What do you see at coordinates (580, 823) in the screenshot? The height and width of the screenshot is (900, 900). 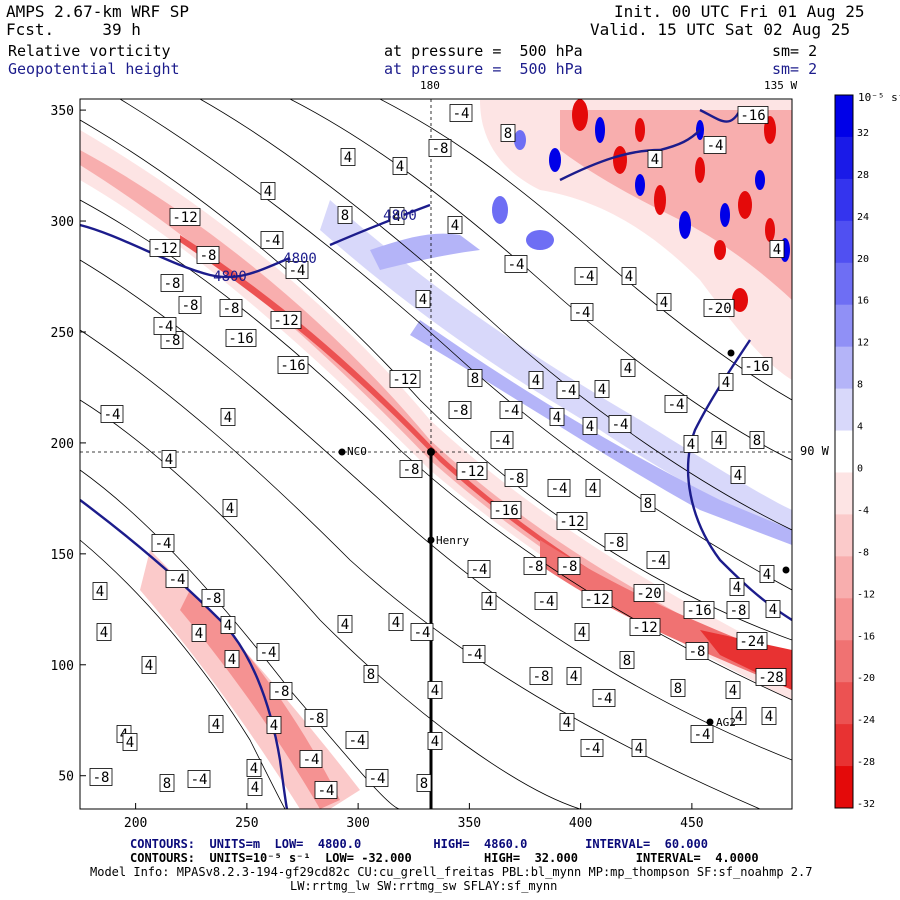 I see `x-tick-label: 400` at bounding box center [580, 823].